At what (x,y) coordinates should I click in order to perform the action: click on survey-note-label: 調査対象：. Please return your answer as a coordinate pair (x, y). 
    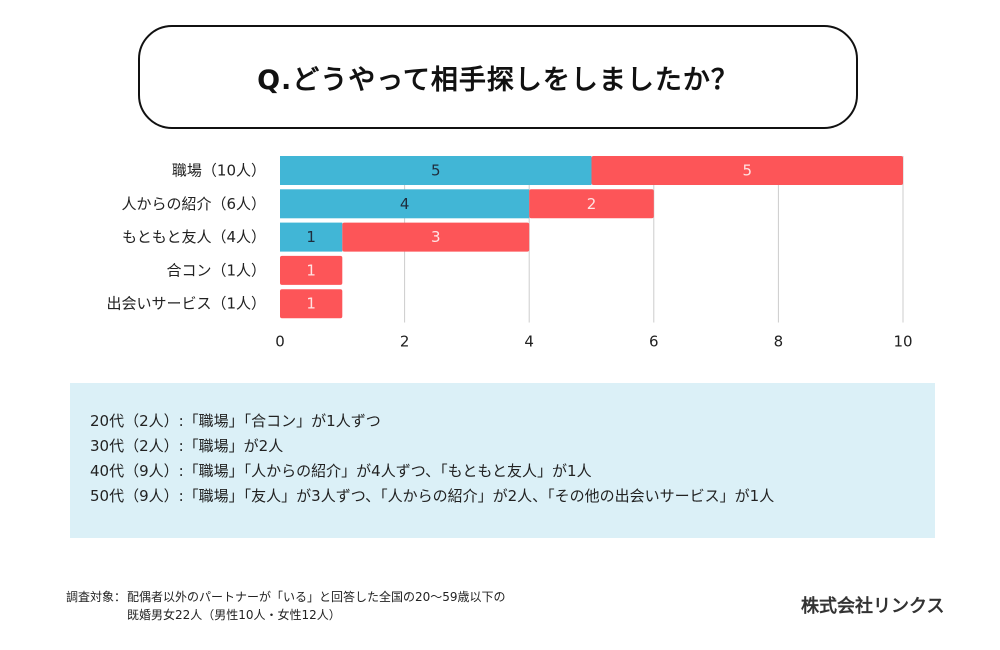
    Looking at the image, I should click on (96, 597).